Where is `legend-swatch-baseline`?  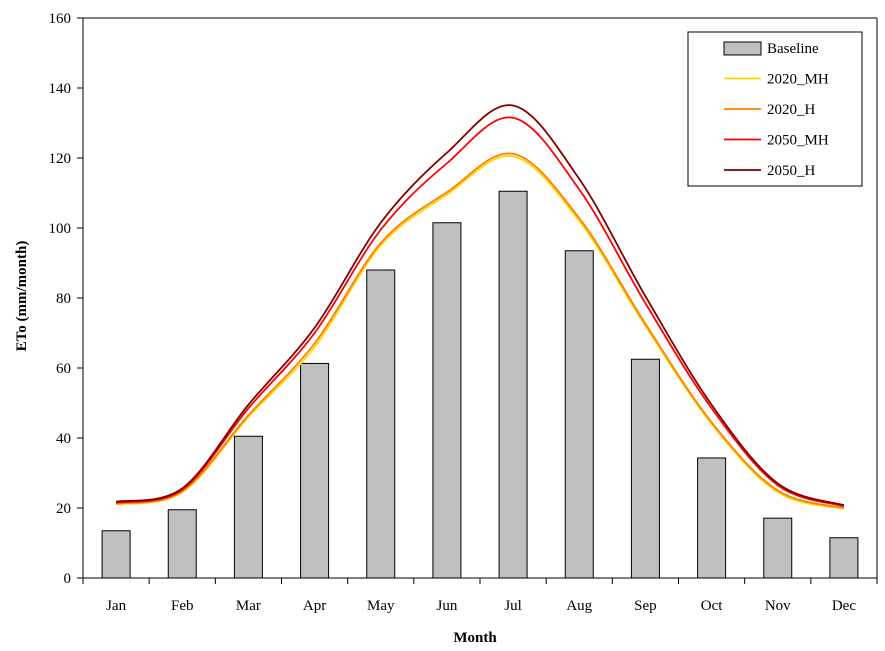 legend-swatch-baseline is located at coordinates (742, 48).